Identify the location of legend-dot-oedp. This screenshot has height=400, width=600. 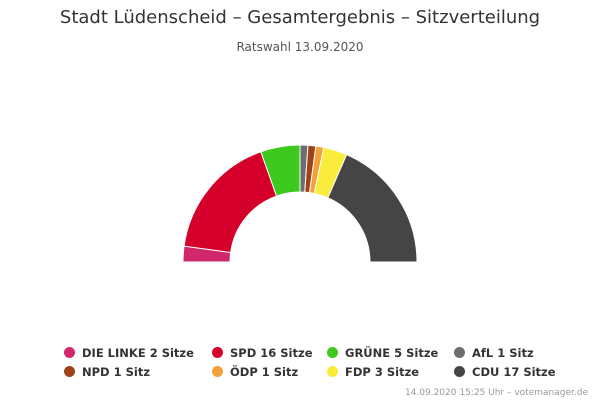
(217, 371).